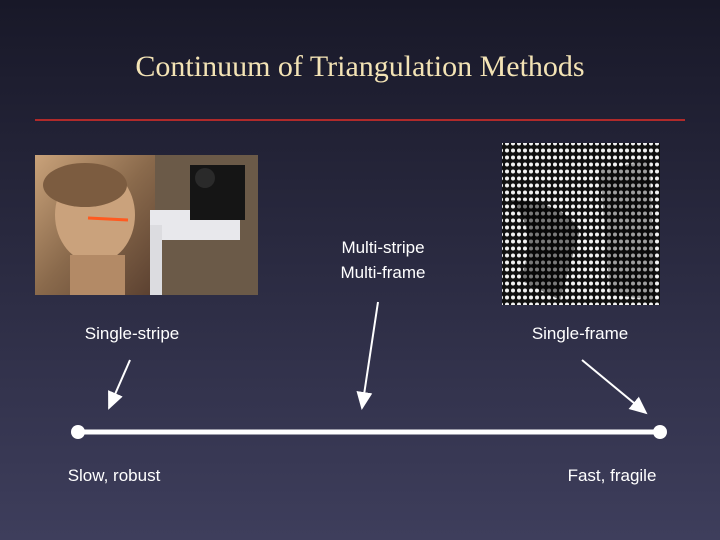  What do you see at coordinates (581, 224) in the screenshot?
I see `stripe-pattern-photo` at bounding box center [581, 224].